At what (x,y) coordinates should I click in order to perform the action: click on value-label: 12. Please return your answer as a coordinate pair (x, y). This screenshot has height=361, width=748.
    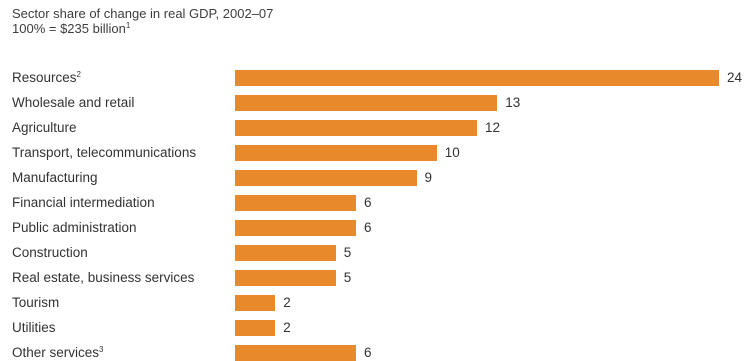
    Looking at the image, I should click on (493, 127).